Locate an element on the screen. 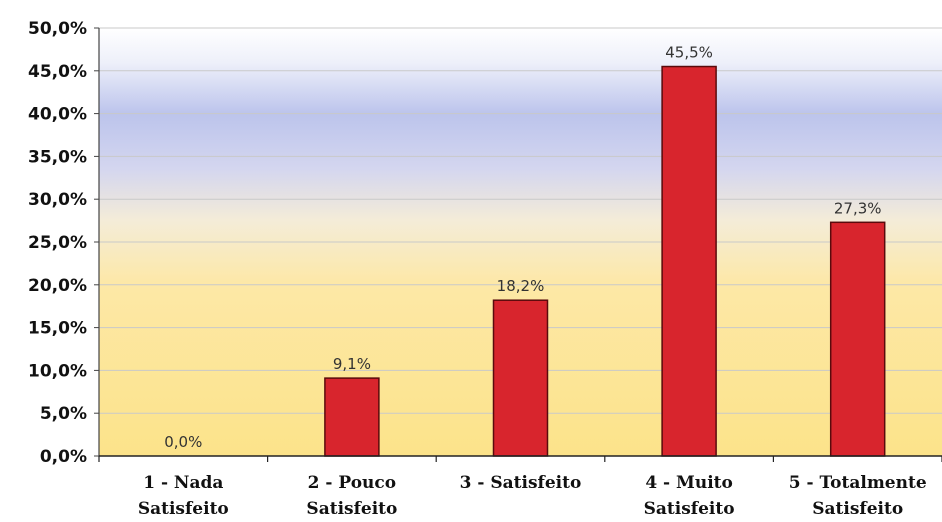 The width and height of the screenshot is (942, 522). x-tick-label-line: 4 - Muito is located at coordinates (689, 483).